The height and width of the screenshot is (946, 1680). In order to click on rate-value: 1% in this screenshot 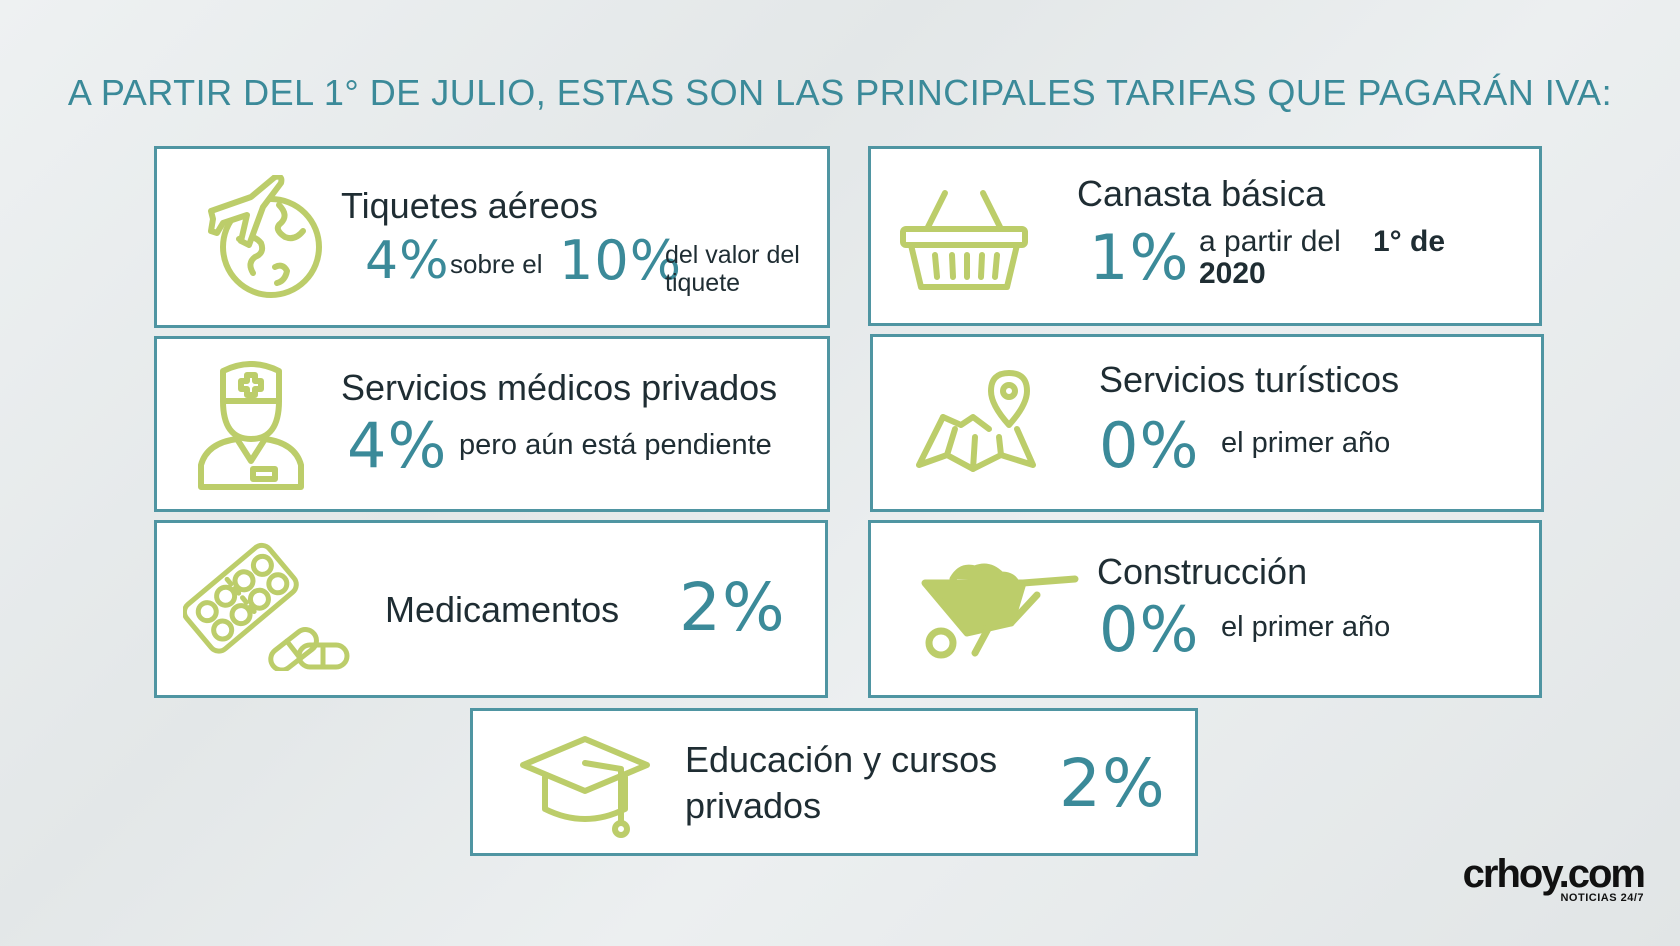, I will do `click(1139, 257)`.